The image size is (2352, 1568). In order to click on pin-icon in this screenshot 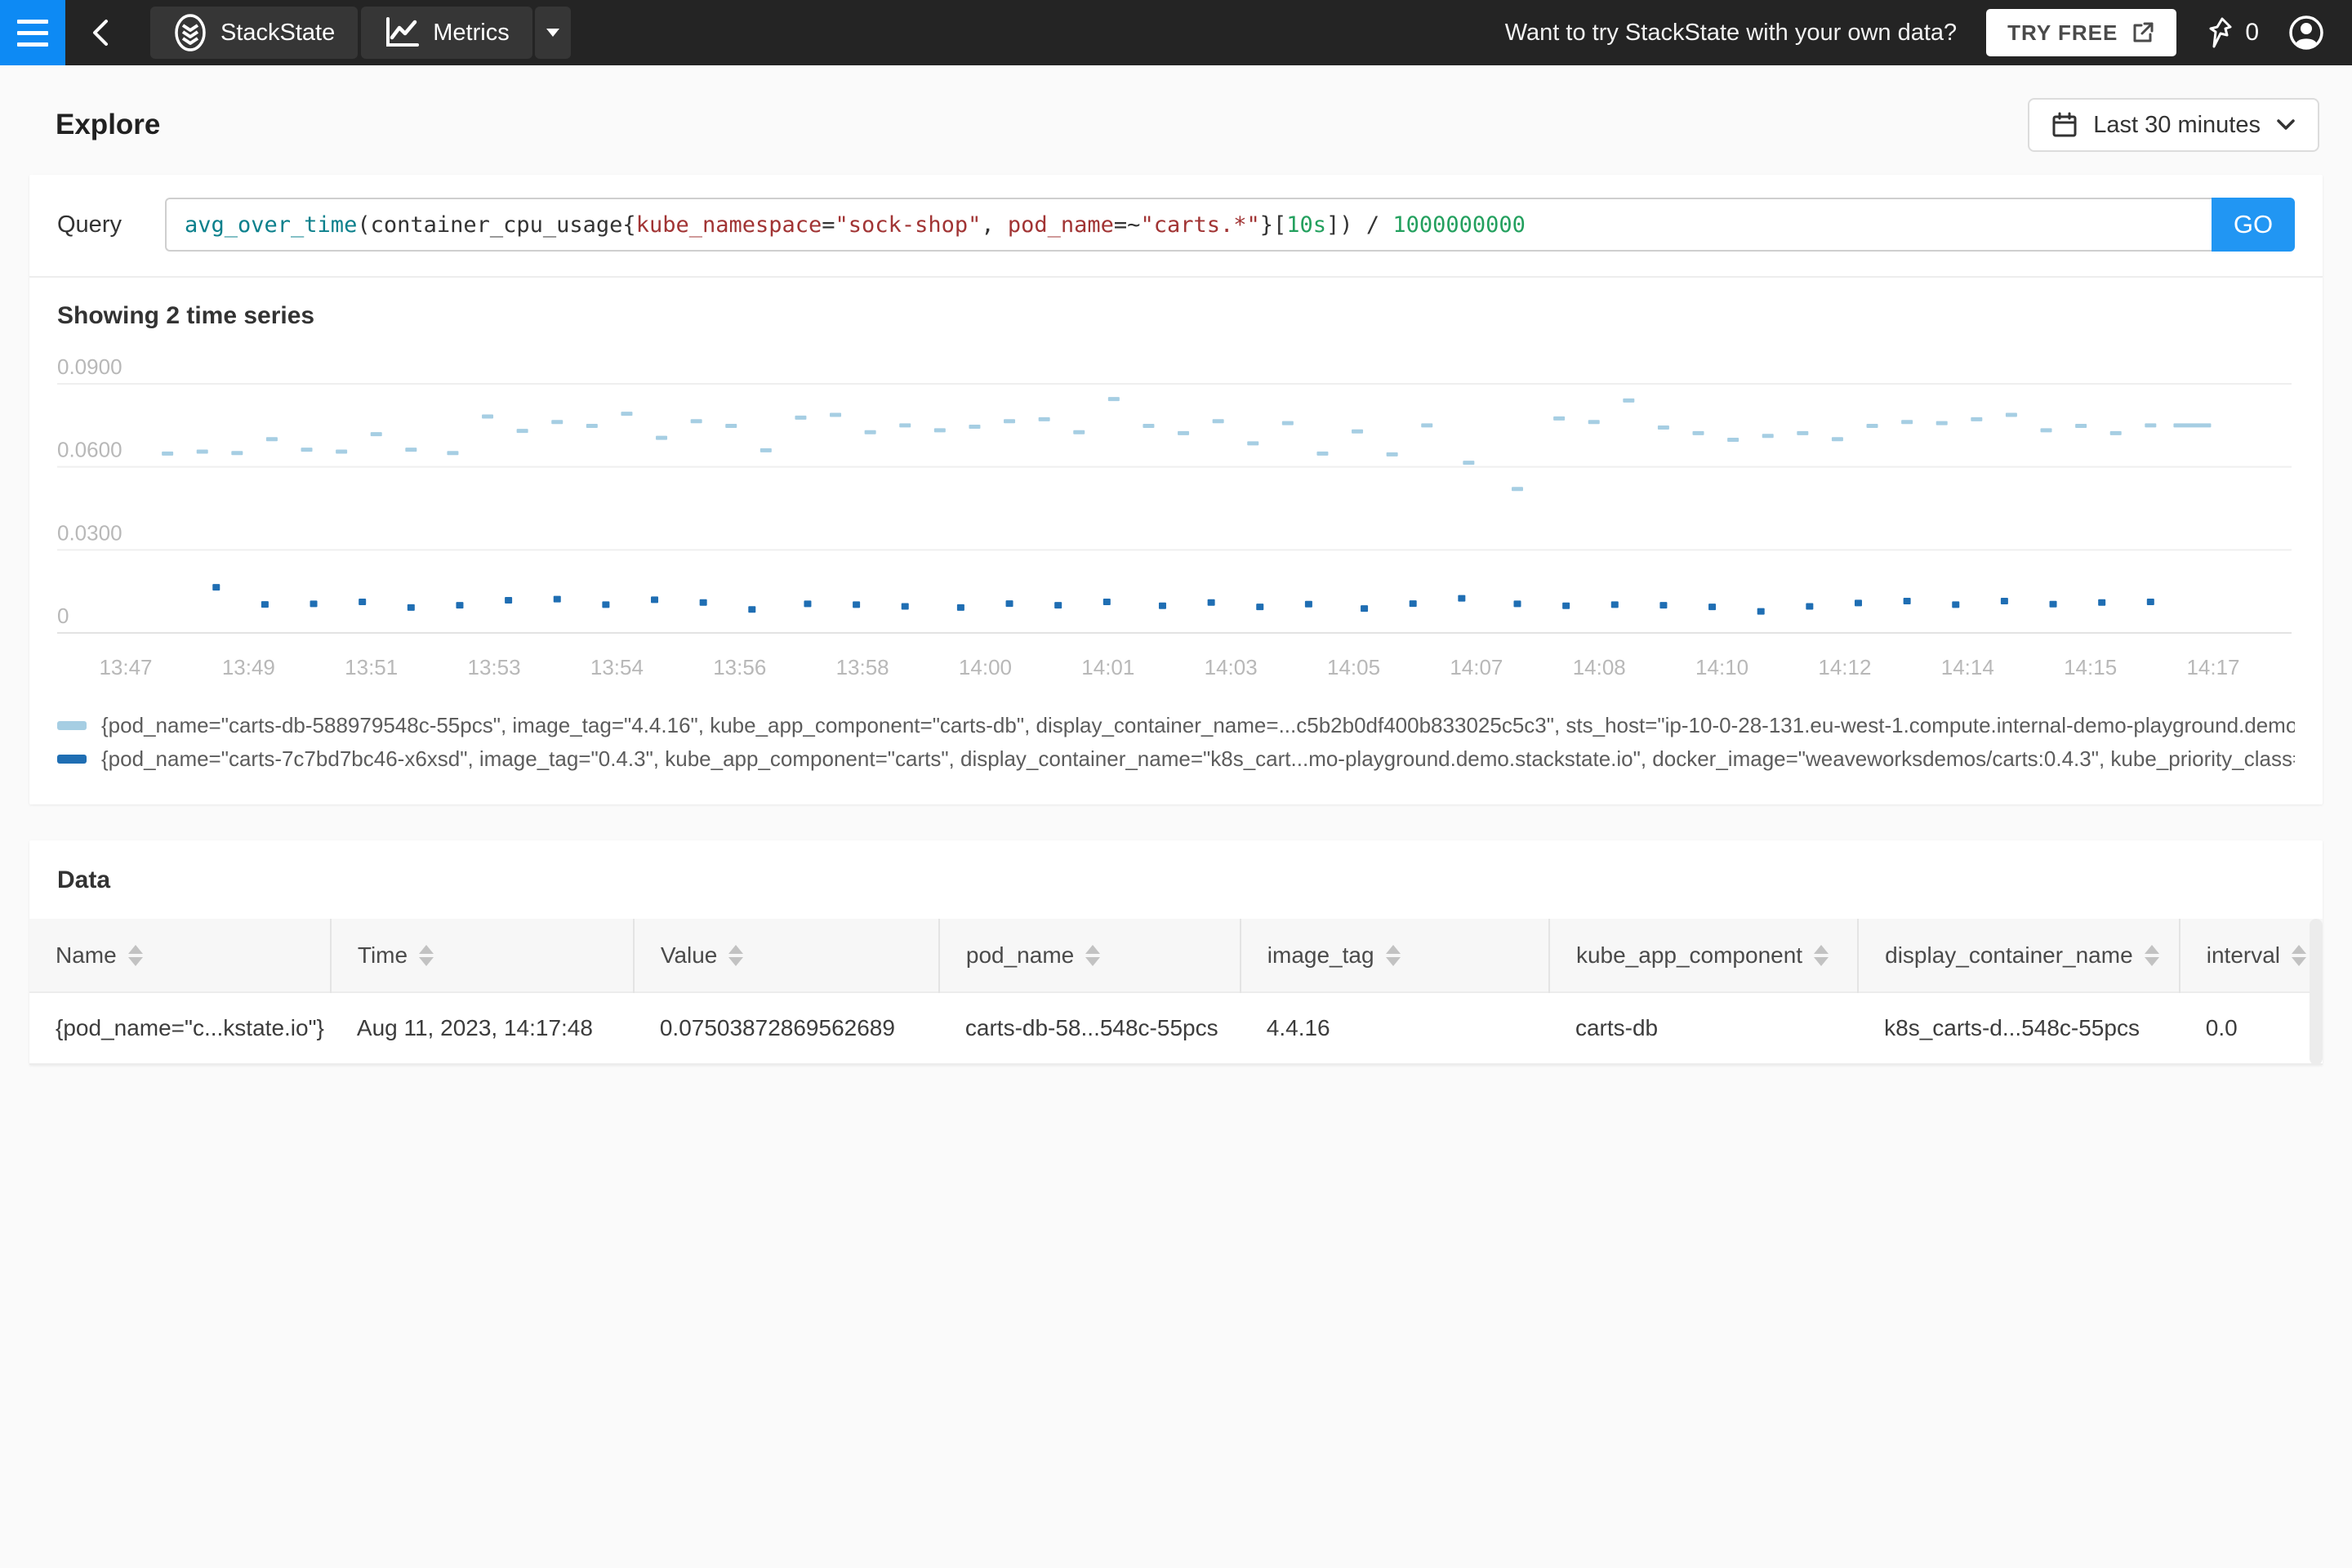, I will do `click(2220, 32)`.